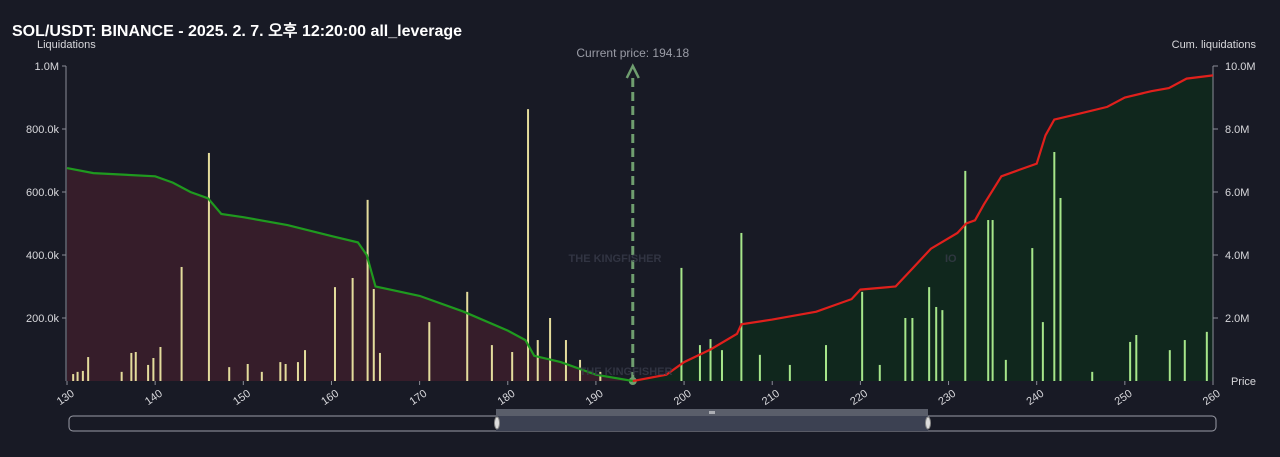 The height and width of the screenshot is (457, 1280). I want to click on y2-axis-label: Cum. liquidations, so click(1214, 45).